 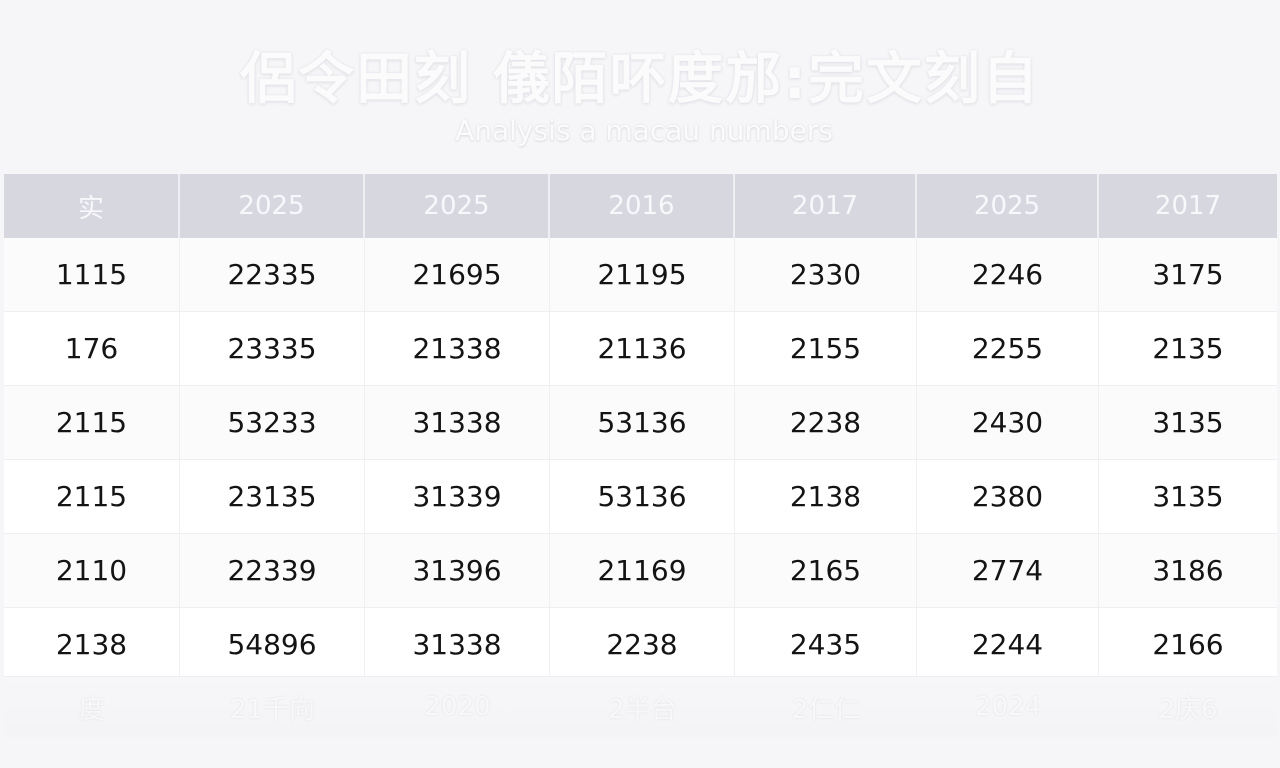 What do you see at coordinates (1188, 709) in the screenshot?
I see `footer-cell: 2庆6` at bounding box center [1188, 709].